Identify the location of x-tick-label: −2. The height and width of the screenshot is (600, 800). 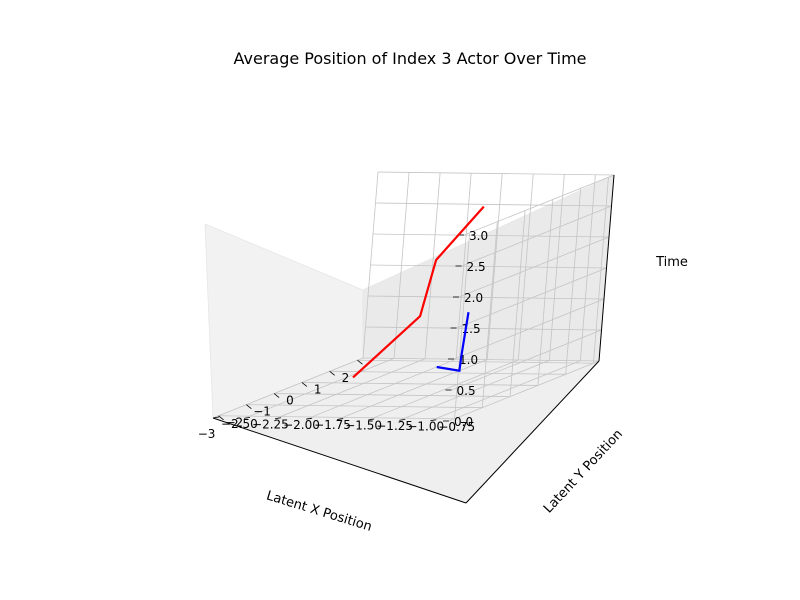
(234, 423).